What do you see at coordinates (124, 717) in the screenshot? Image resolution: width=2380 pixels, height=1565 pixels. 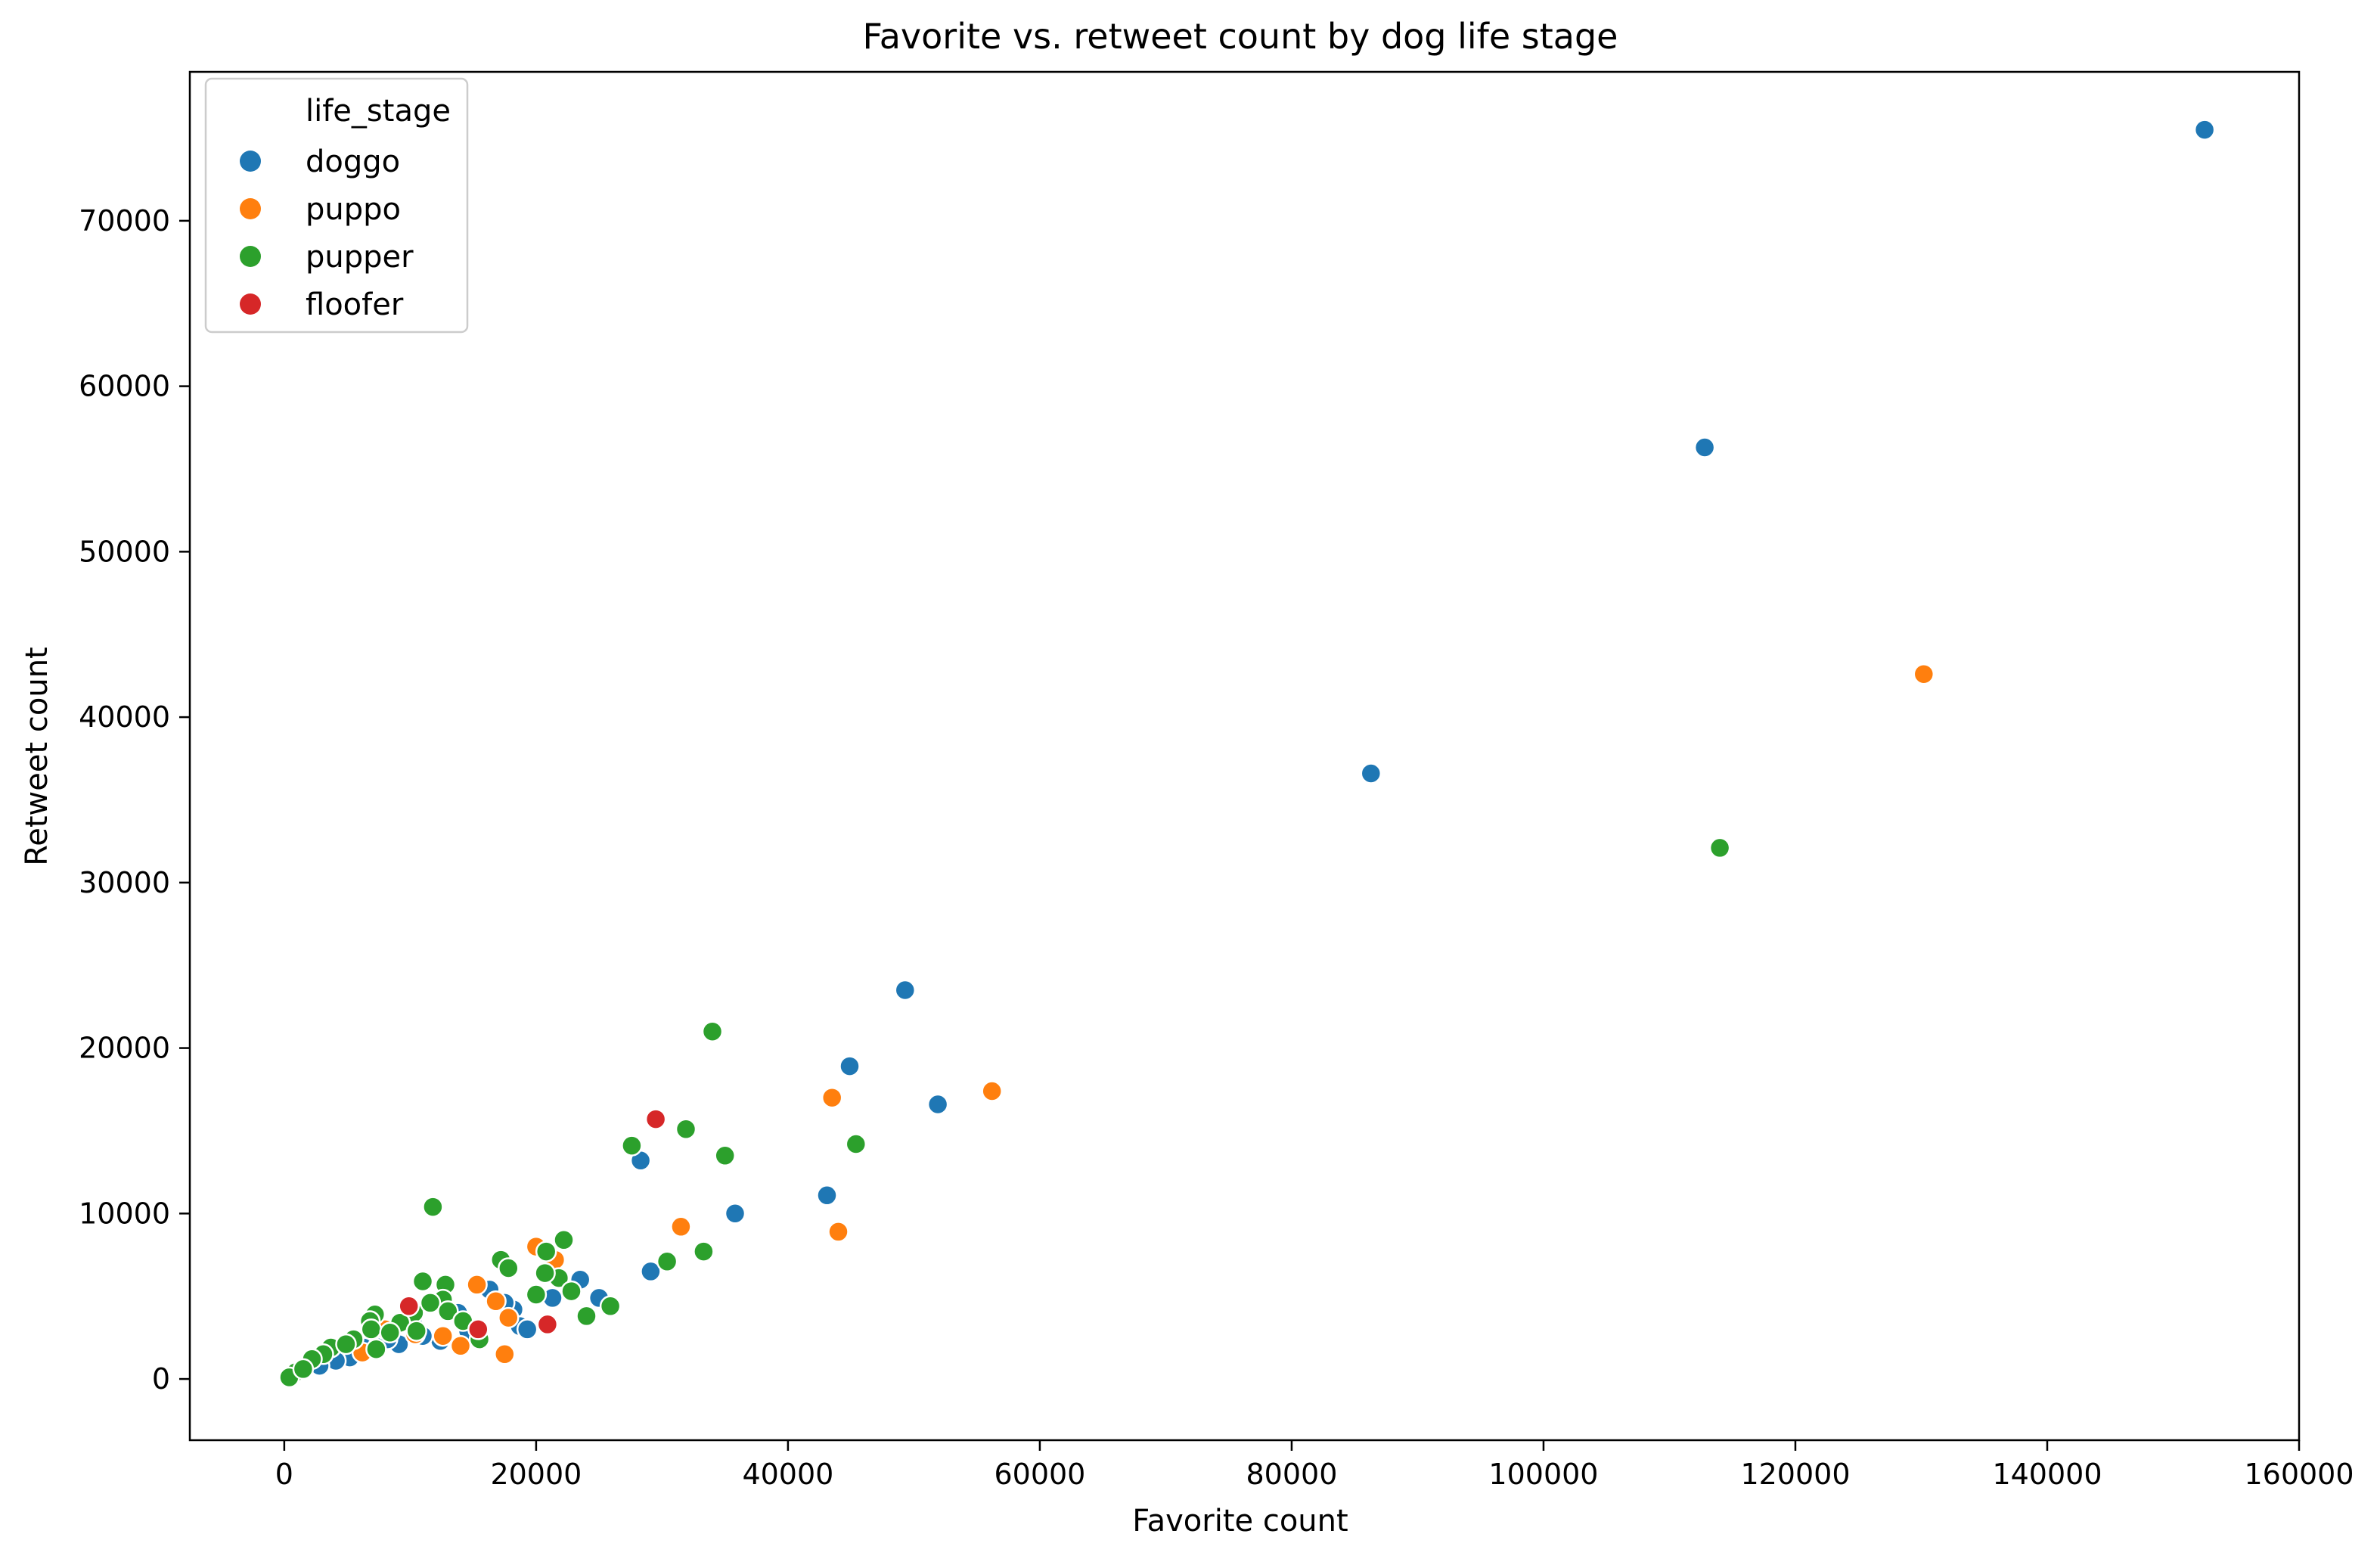 I see `y-tick-label: 40000` at bounding box center [124, 717].